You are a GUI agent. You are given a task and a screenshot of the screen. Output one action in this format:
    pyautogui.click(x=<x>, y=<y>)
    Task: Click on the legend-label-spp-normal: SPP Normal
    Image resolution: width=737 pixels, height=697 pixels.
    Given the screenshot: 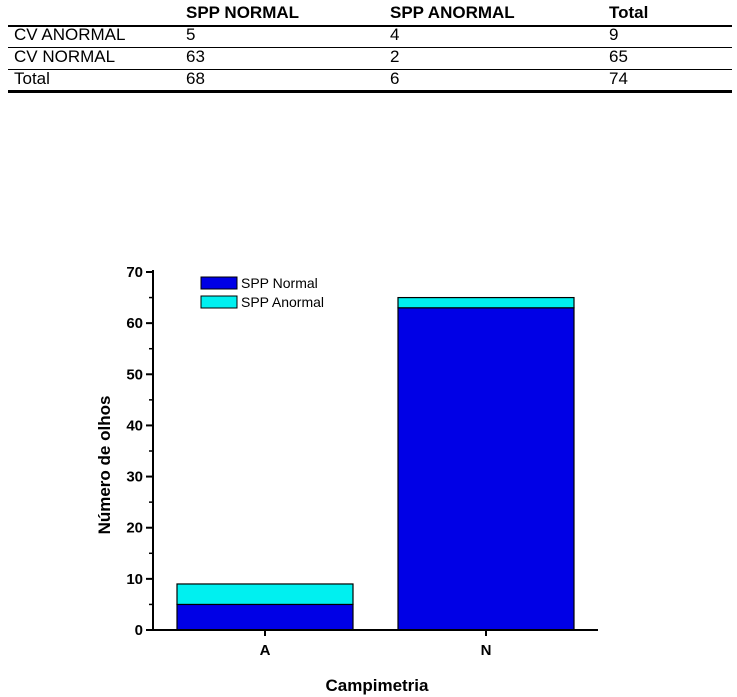 What is the action you would take?
    pyautogui.click(x=279, y=283)
    